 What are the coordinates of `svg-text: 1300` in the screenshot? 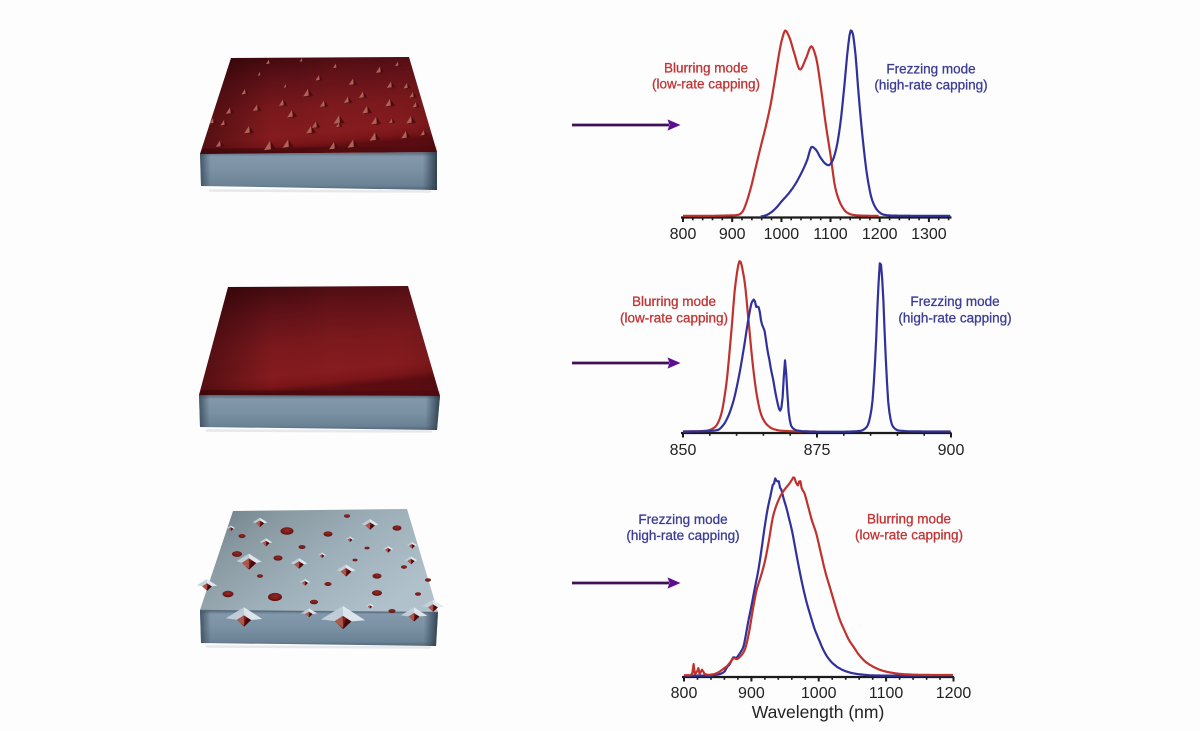 It's located at (929, 234).